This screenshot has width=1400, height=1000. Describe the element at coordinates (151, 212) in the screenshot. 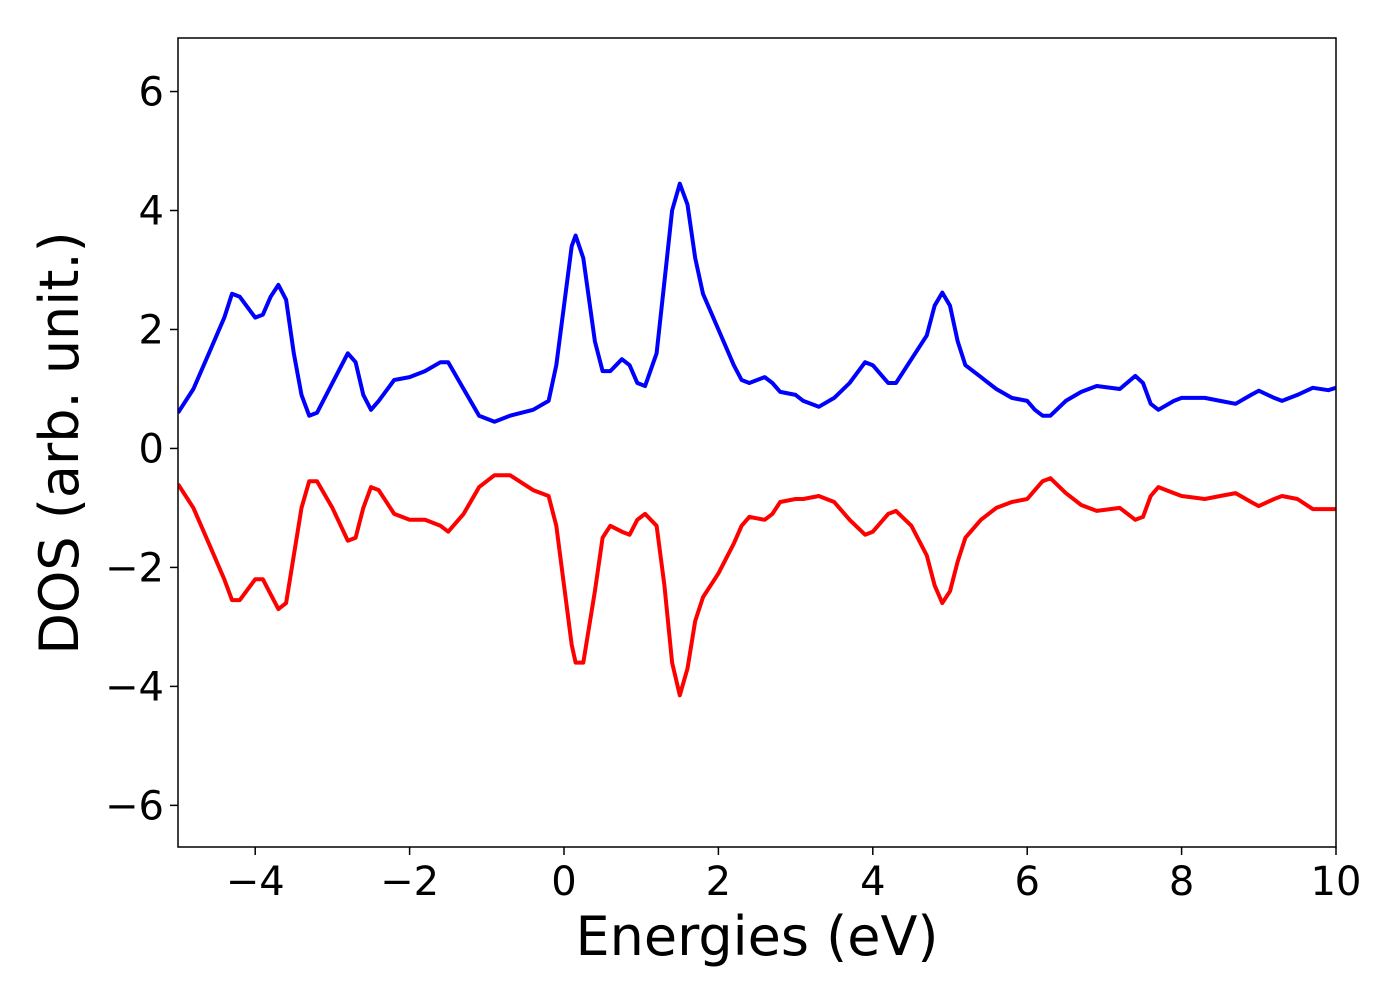

I see `y-tick-label: 4` at that location.